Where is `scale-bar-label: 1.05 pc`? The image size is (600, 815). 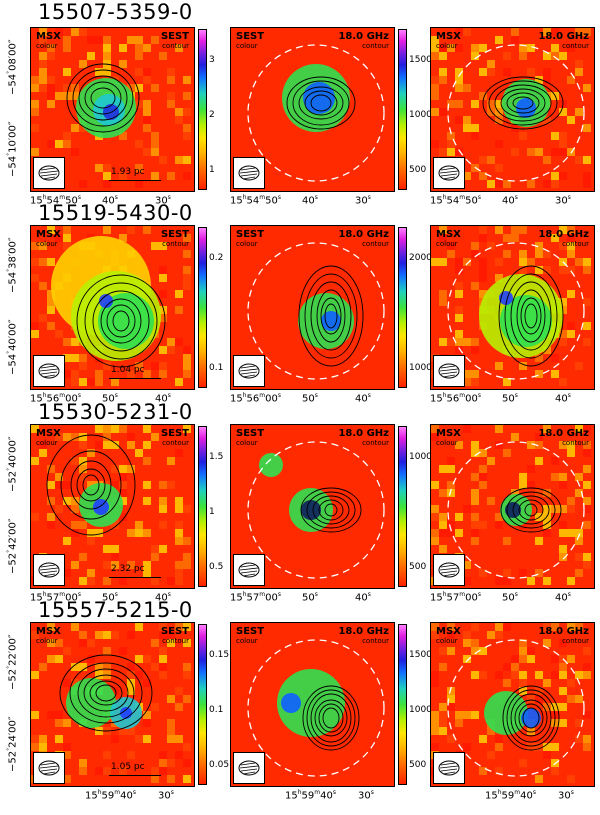
scale-bar-label: 1.05 pc is located at coordinates (128, 767).